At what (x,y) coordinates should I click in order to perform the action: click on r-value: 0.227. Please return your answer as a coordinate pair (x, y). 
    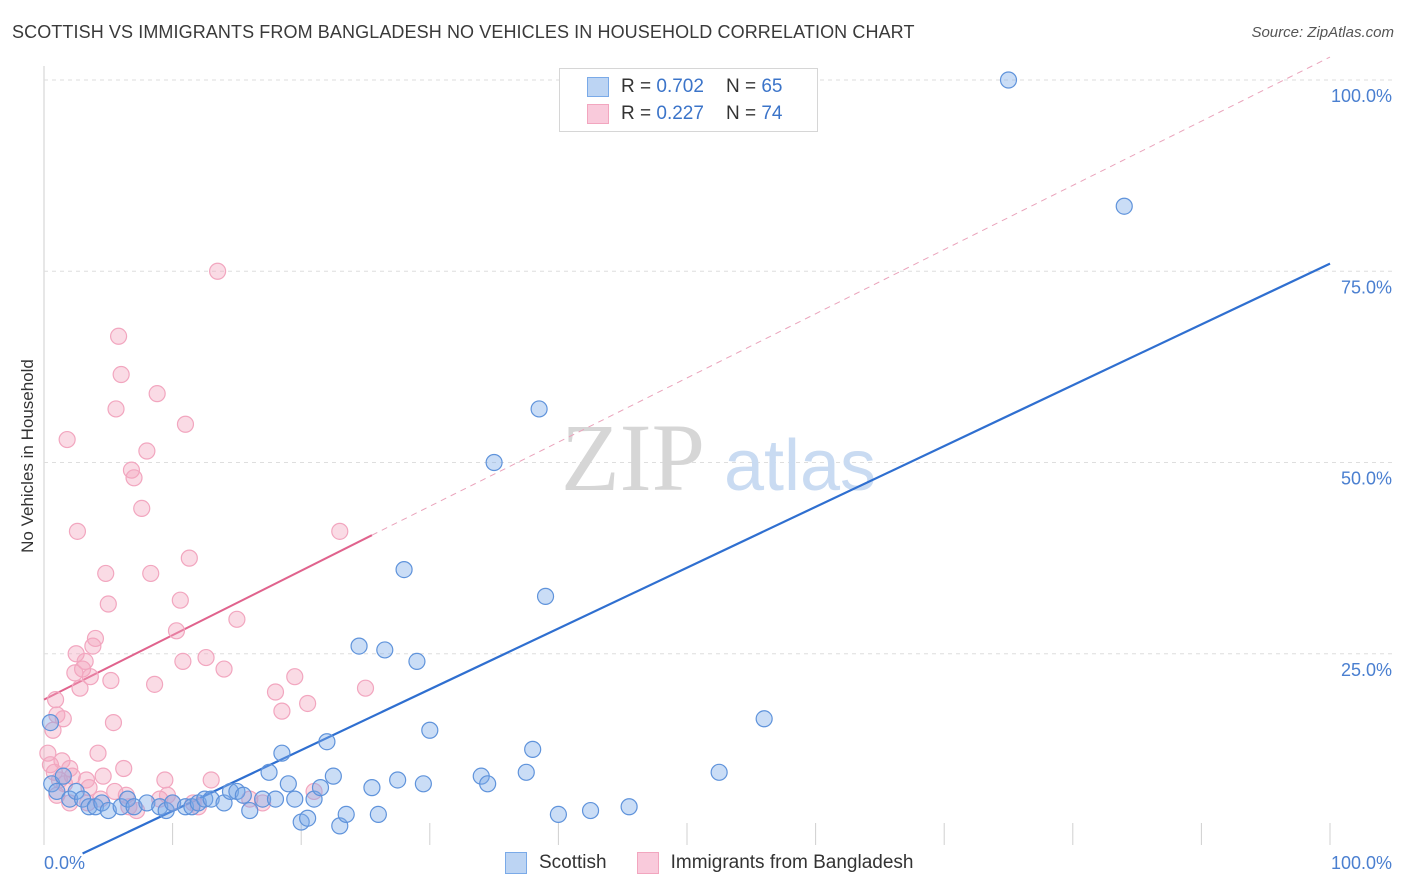
    Looking at the image, I should click on (680, 113).